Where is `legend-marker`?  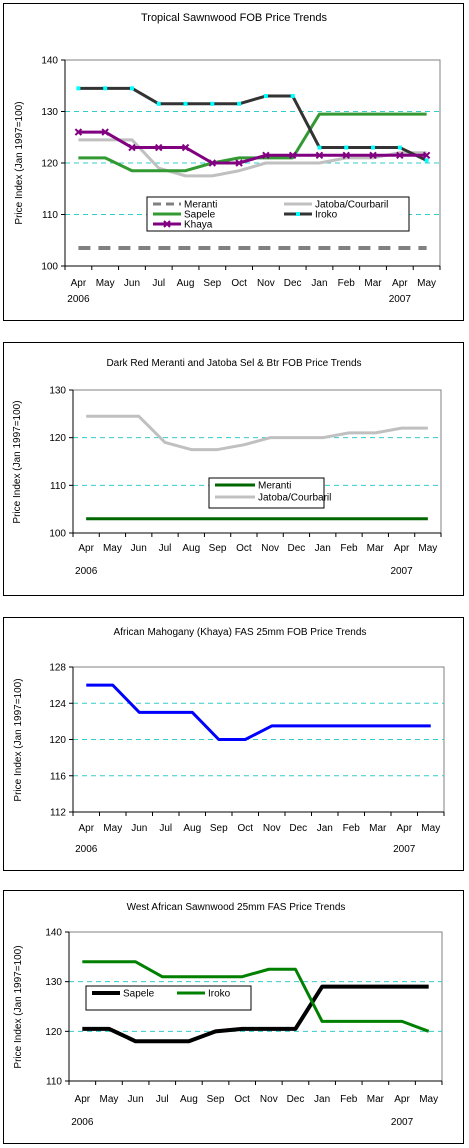
legend-marker is located at coordinates (167, 224).